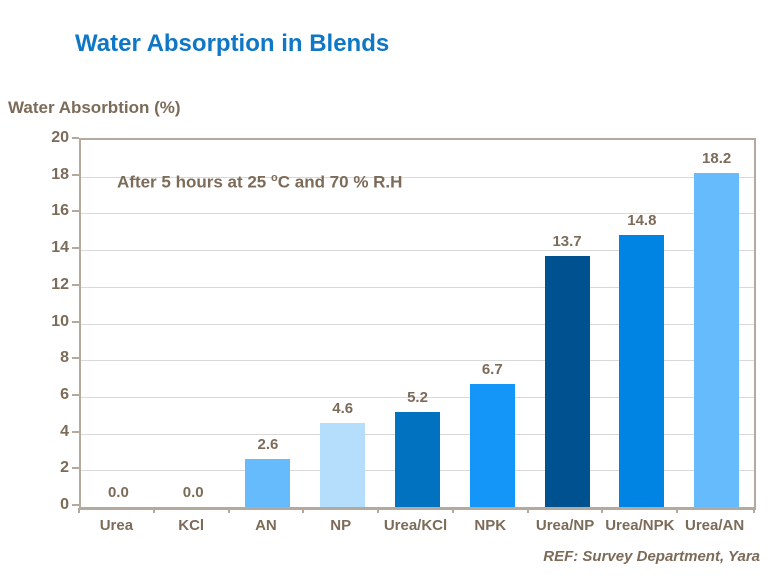  What do you see at coordinates (417, 459) in the screenshot?
I see `bar-urea-kcl` at bounding box center [417, 459].